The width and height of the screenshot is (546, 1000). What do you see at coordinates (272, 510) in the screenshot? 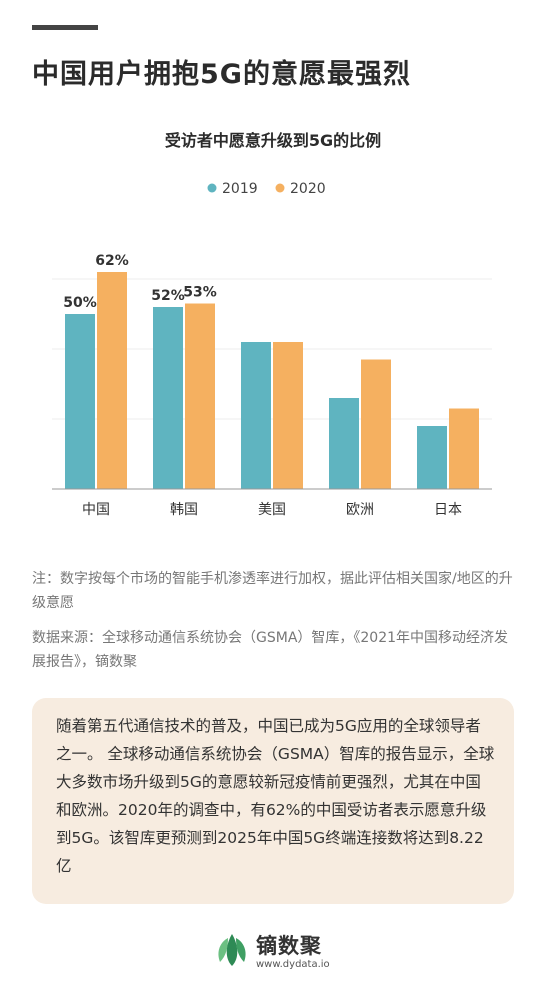
I see `x-tick-label: 美国` at bounding box center [272, 510].